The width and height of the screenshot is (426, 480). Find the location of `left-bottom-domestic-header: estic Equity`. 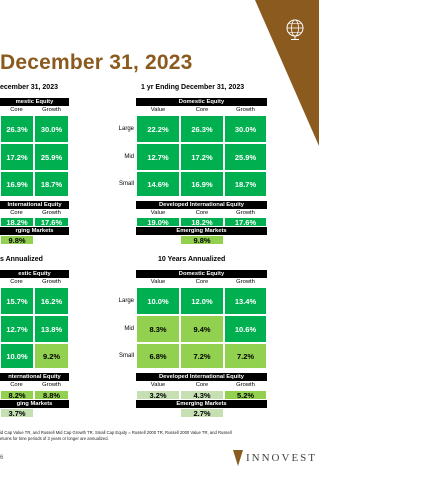

left-bottom-domestic-header: estic Equity is located at coordinates (34, 274).